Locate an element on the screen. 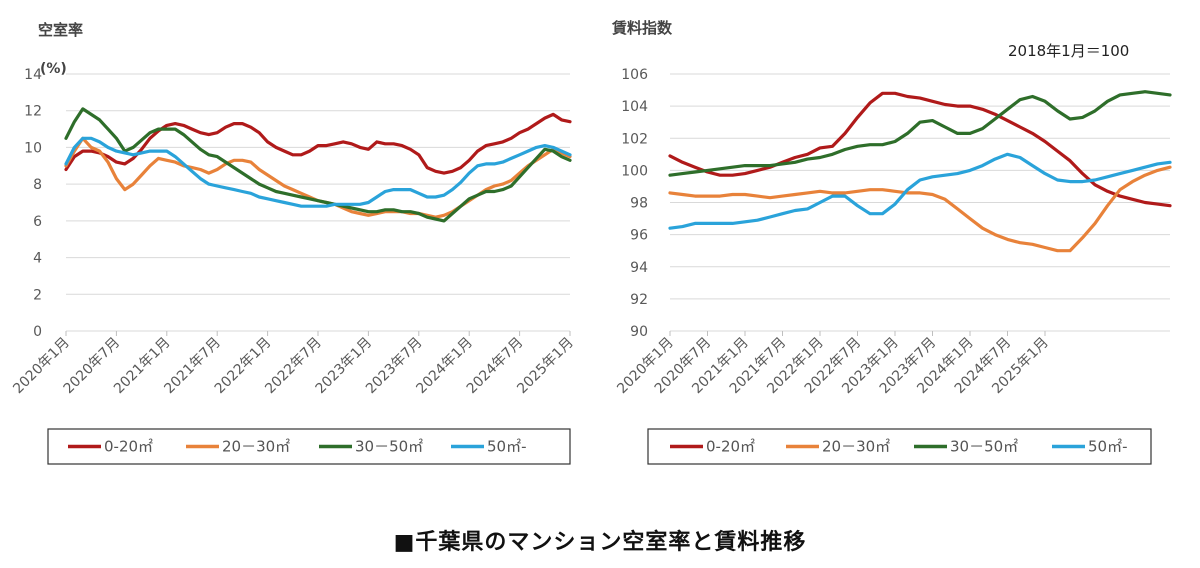 The image size is (1200, 568). rent-y-axis: 90 92 94 96 98 100 102 104 106 is located at coordinates (634, 203).